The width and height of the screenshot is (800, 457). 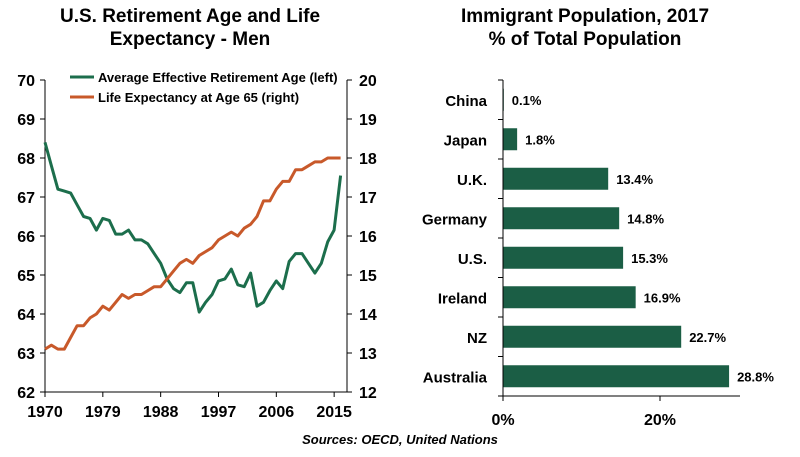 What do you see at coordinates (368, 81) in the screenshot?
I see `right-y-tick-label: 20` at bounding box center [368, 81].